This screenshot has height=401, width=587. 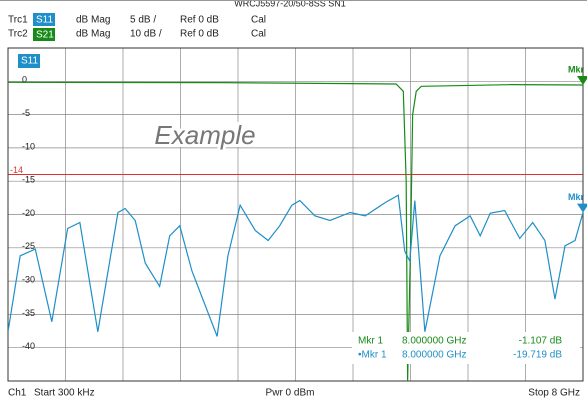 I want to click on active-trace: S11, so click(x=29, y=61).